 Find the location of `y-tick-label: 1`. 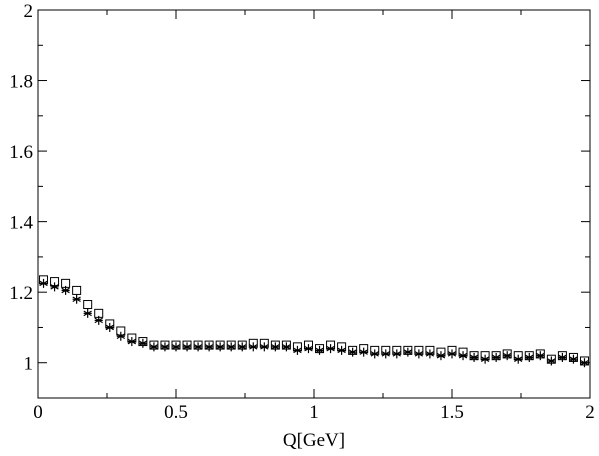

y-tick-label: 1 is located at coordinates (29, 364).